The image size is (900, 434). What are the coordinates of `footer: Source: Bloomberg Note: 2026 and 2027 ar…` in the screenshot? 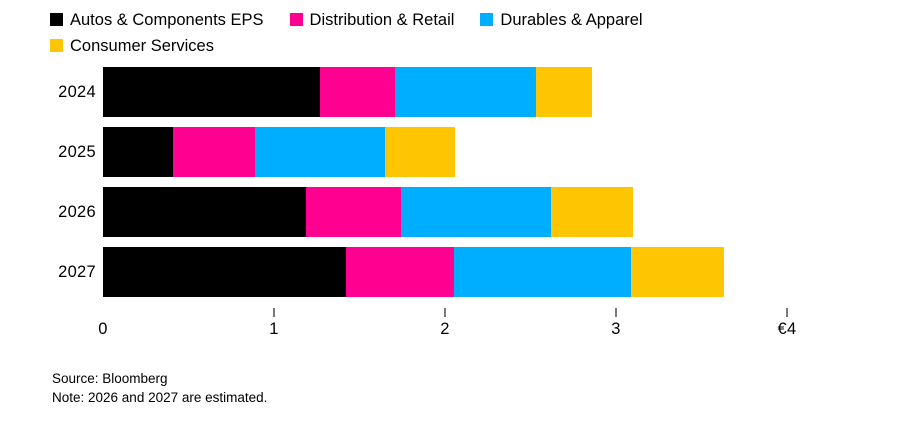 It's located at (476, 389).